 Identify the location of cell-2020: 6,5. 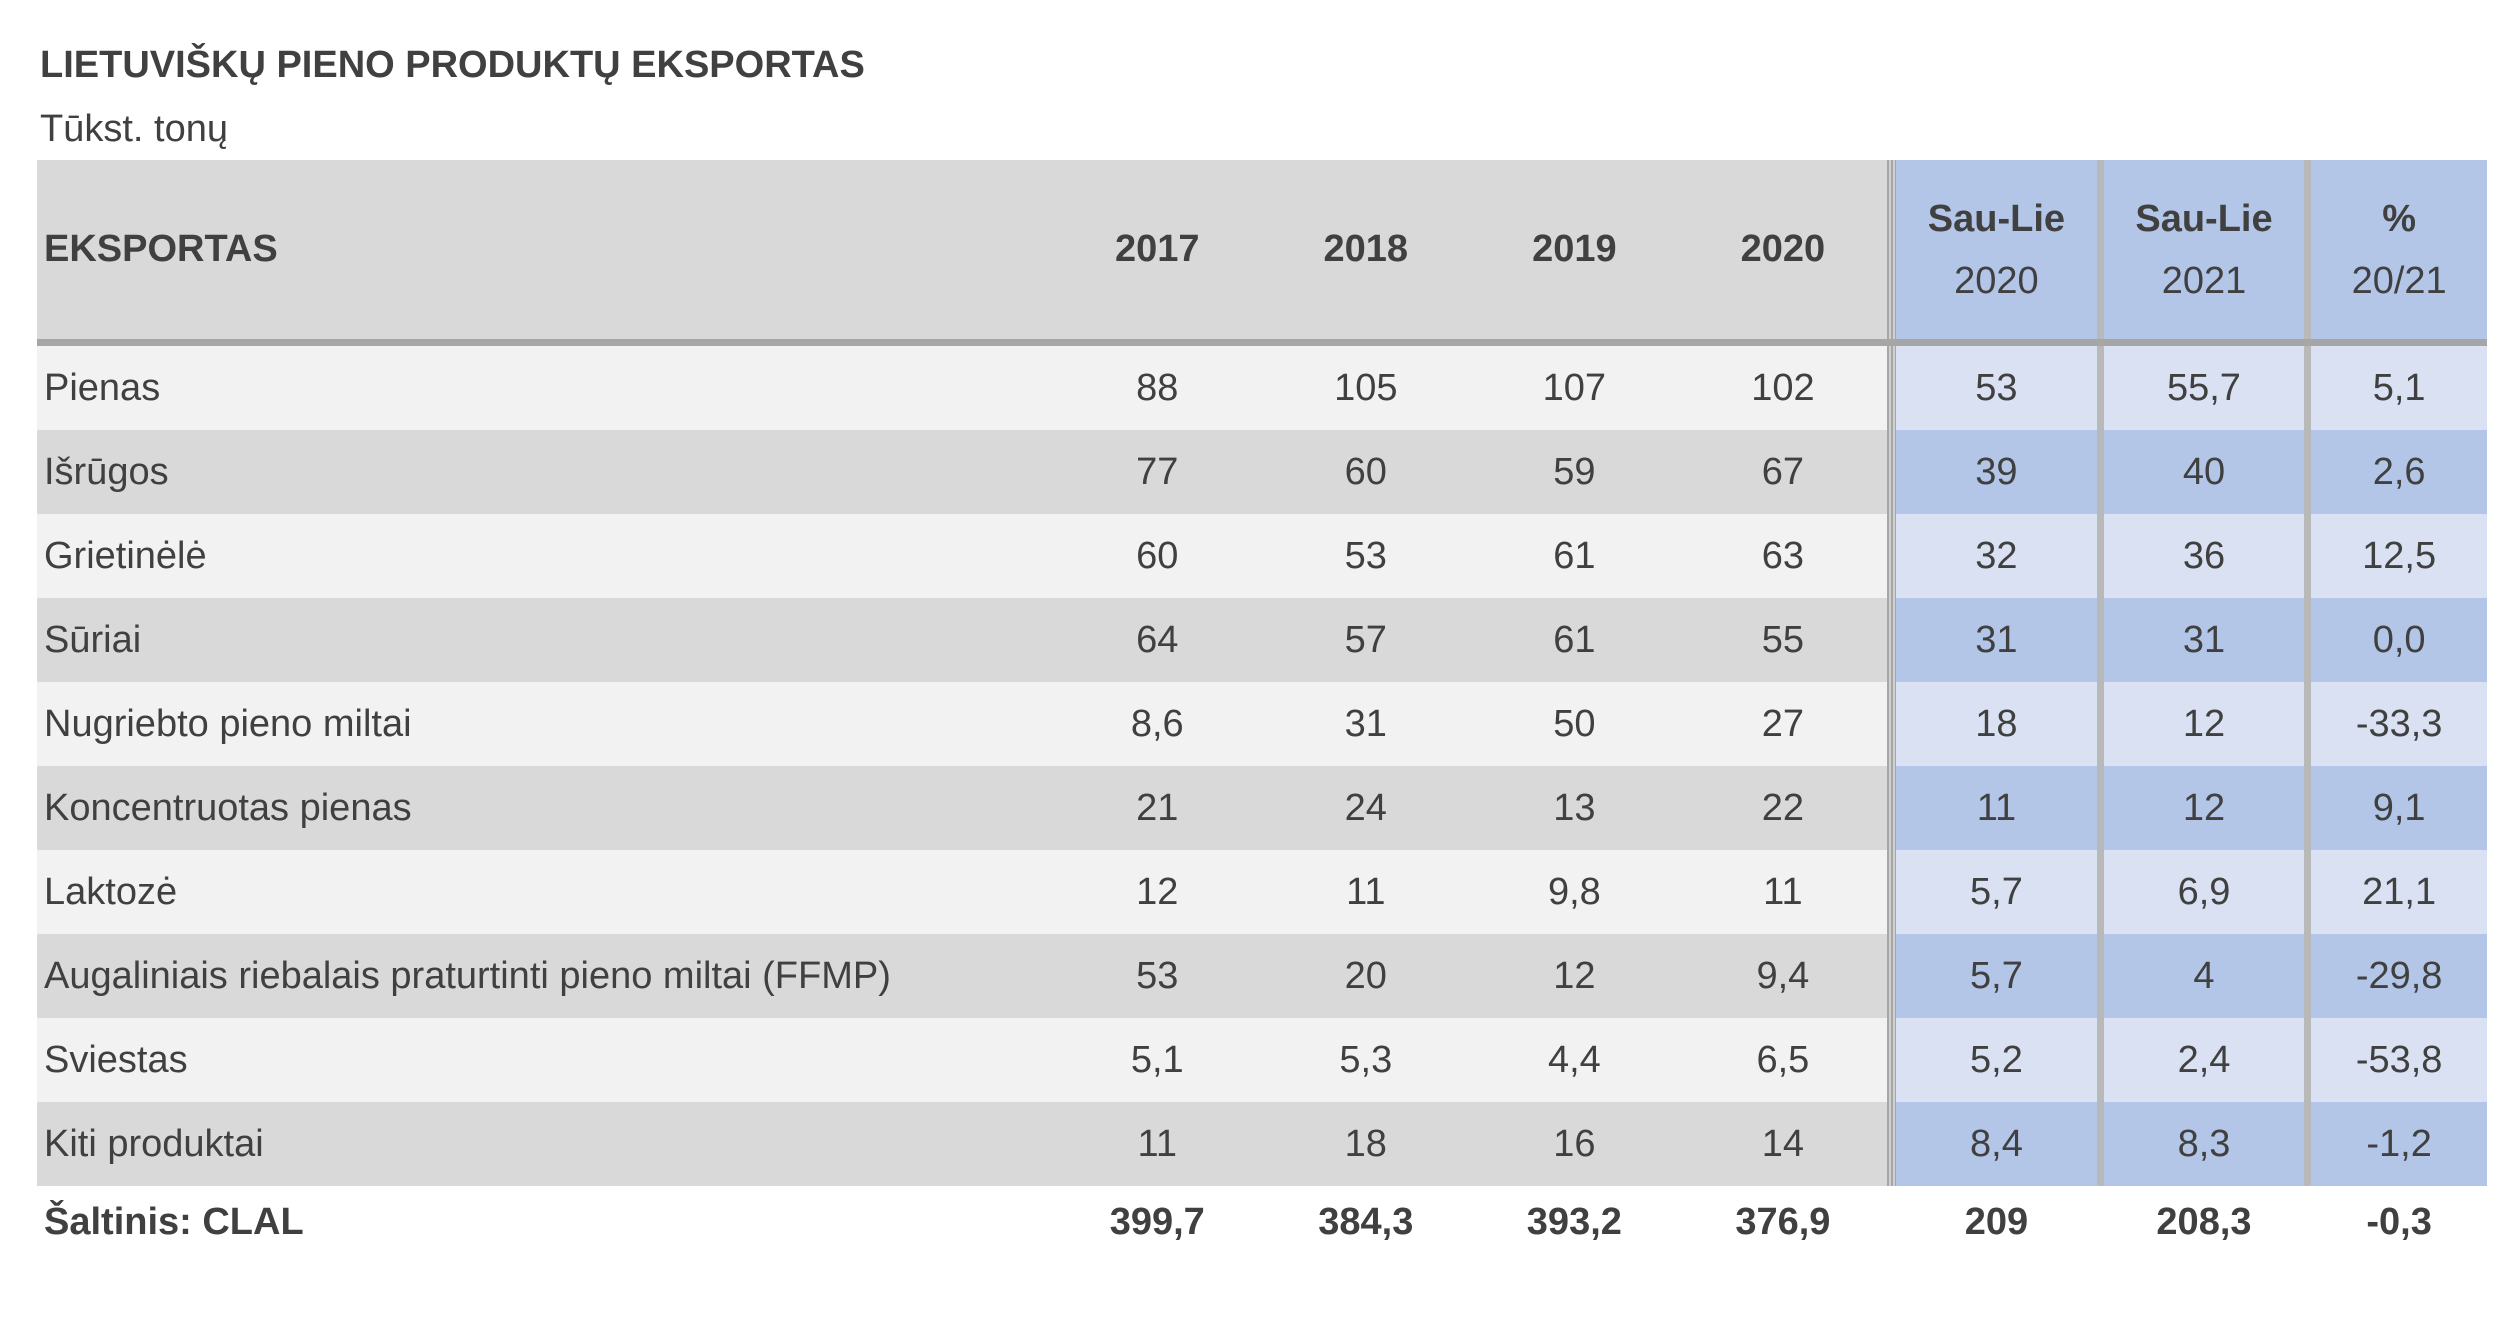
(1783, 1060).